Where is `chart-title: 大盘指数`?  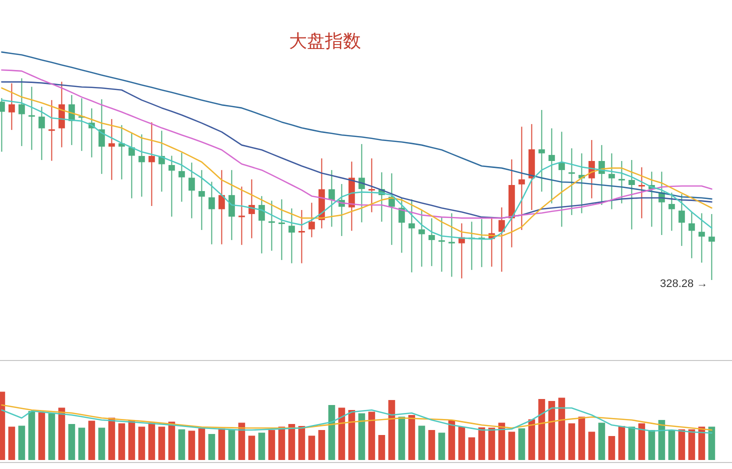
chart-title: 大盘指数 is located at coordinates (325, 41).